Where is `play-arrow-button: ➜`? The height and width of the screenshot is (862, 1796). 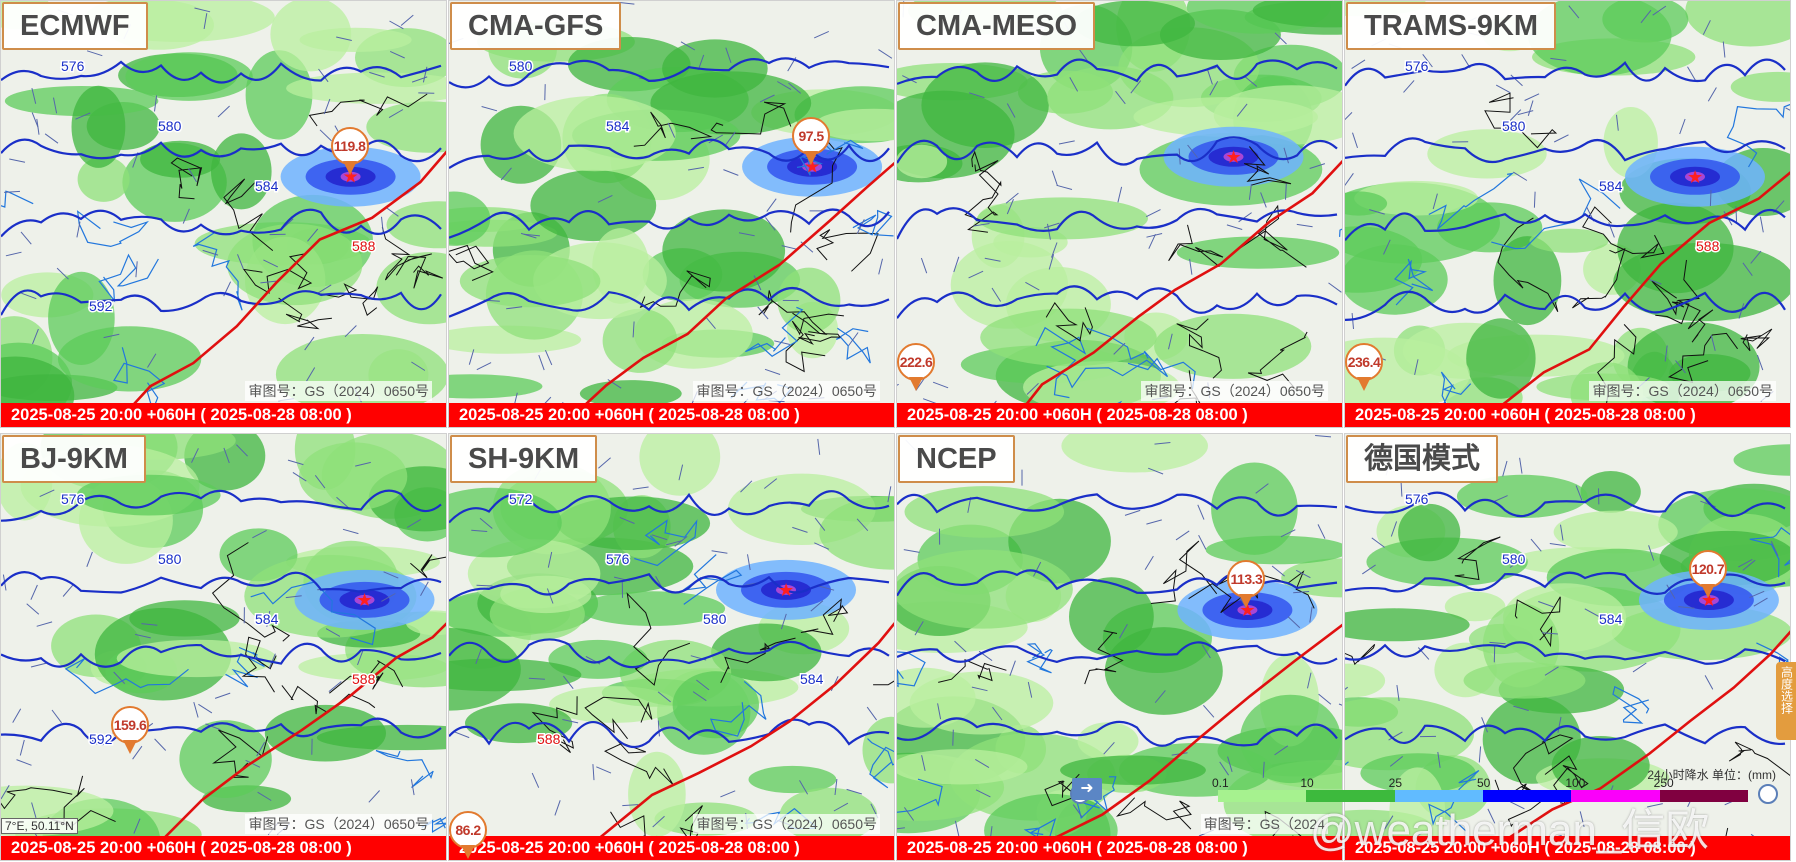
play-arrow-button: ➜ is located at coordinates (1087, 789).